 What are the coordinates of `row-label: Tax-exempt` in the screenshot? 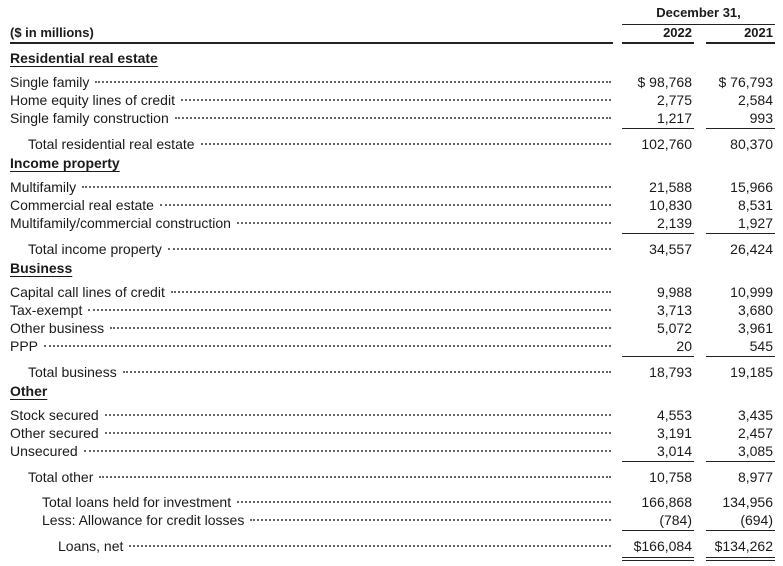 It's located at (46, 310).